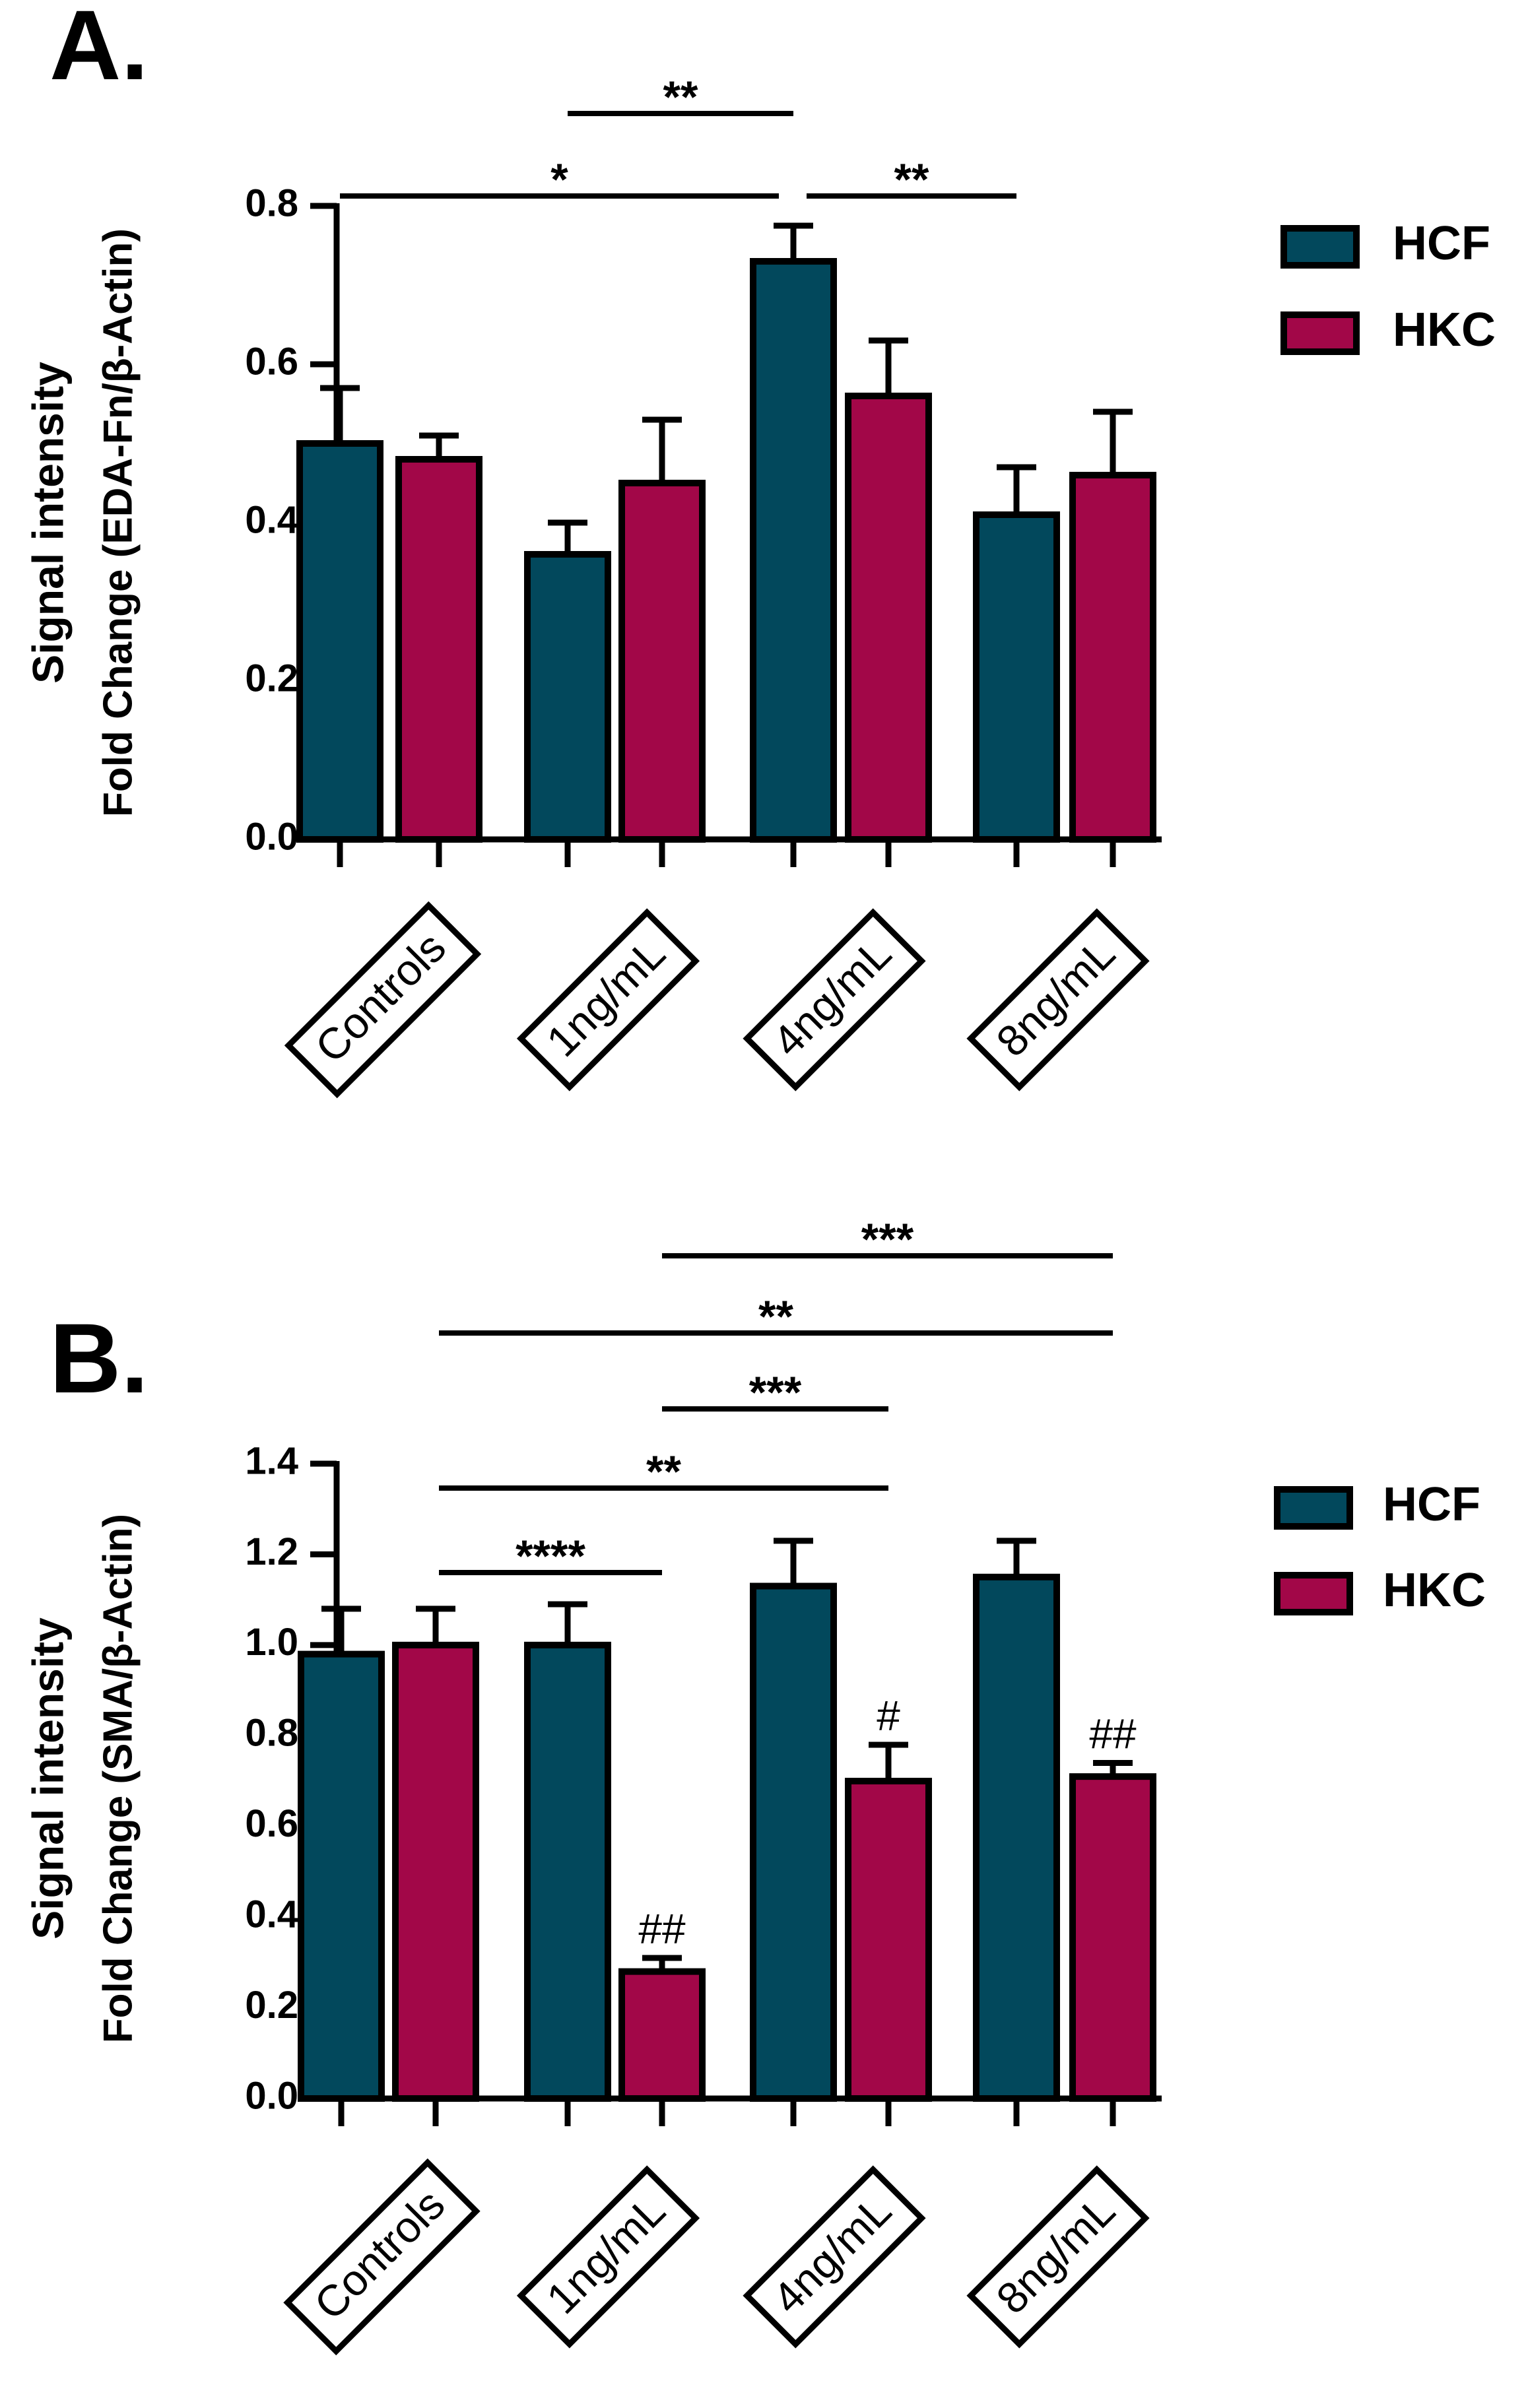 The width and height of the screenshot is (1528, 2408). I want to click on y-axis-label-line2: Fold Change (SMA/β-Actin), so click(118, 1778).